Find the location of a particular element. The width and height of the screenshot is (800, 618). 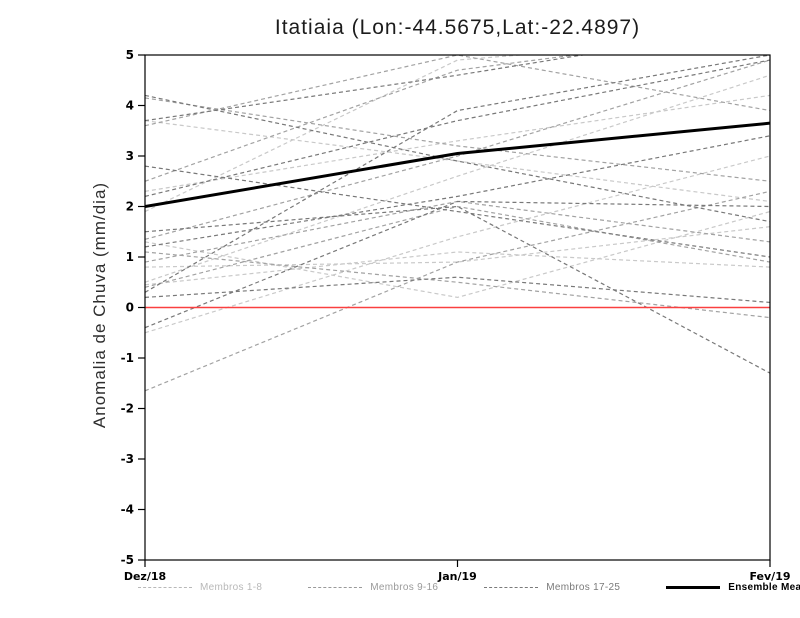

x-tick-label: Dez/18 is located at coordinates (145, 576).